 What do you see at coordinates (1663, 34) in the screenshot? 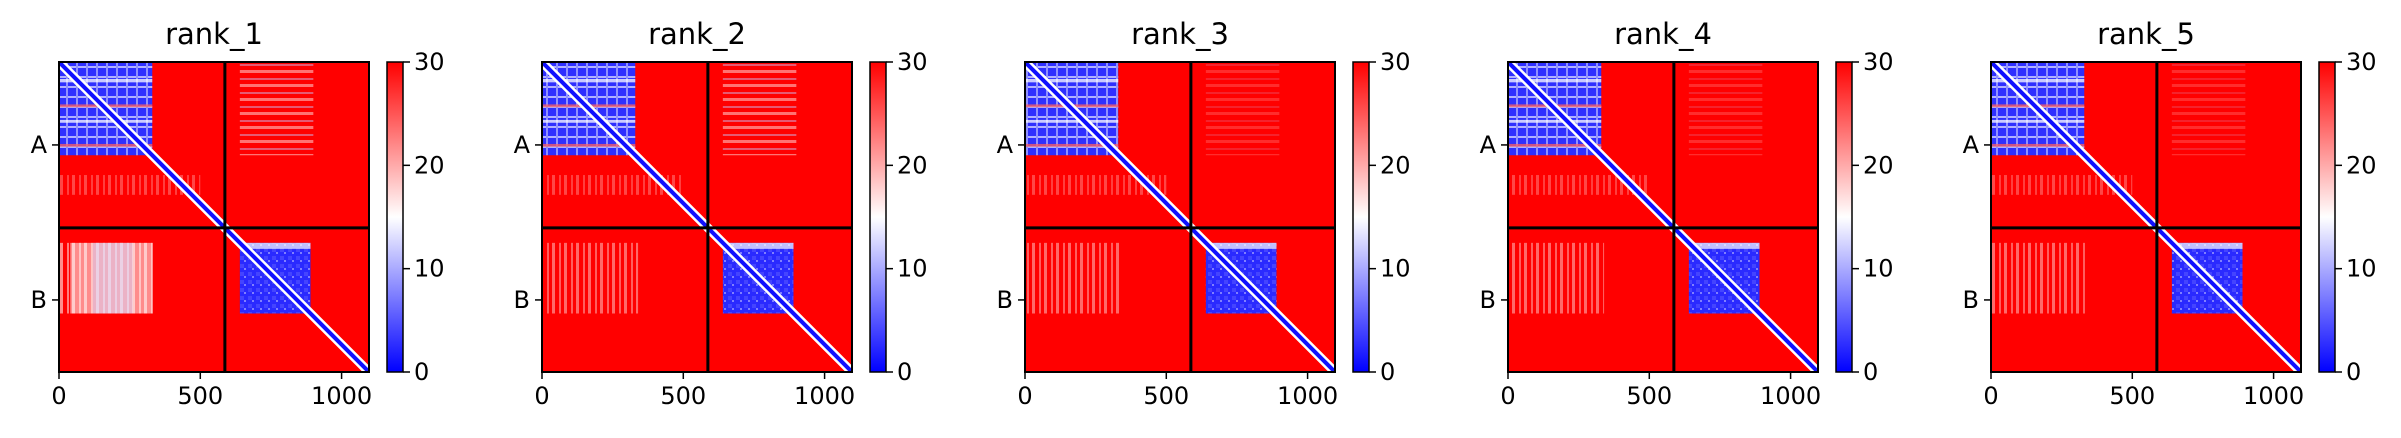
I see `panel-title: rank_4` at bounding box center [1663, 34].